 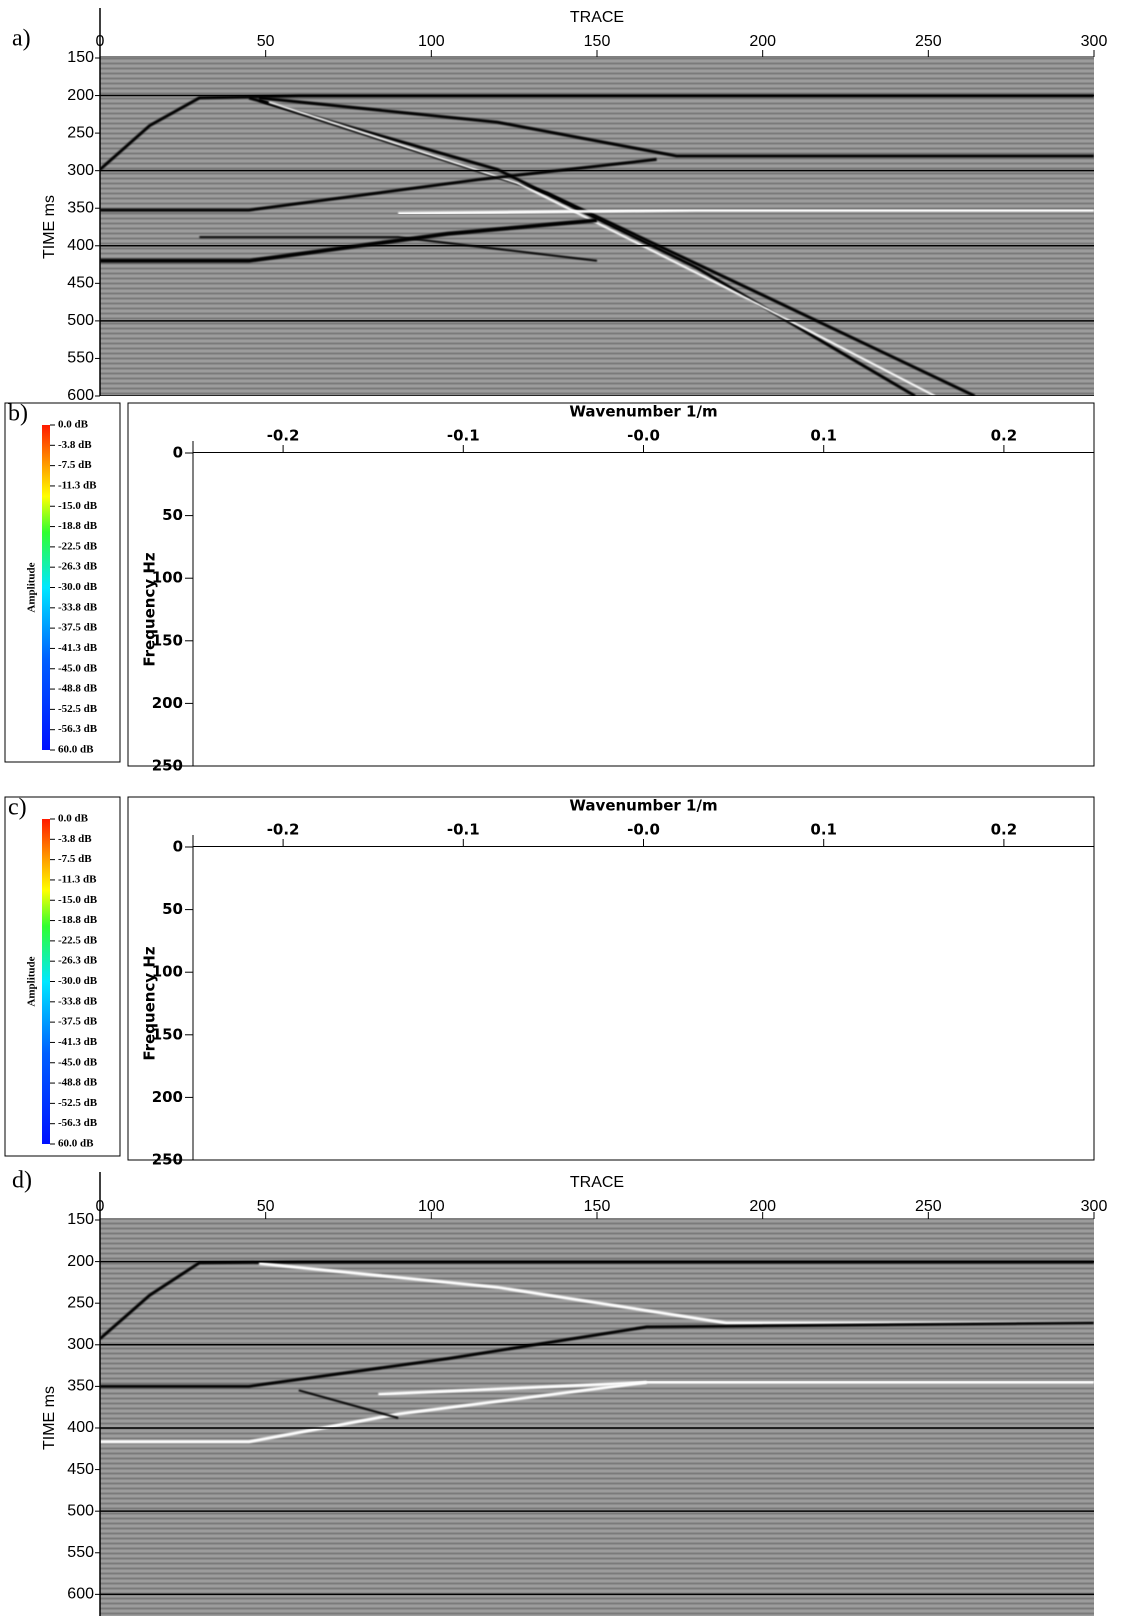 I want to click on x-tick-label: -0.0, so click(x=643, y=436).